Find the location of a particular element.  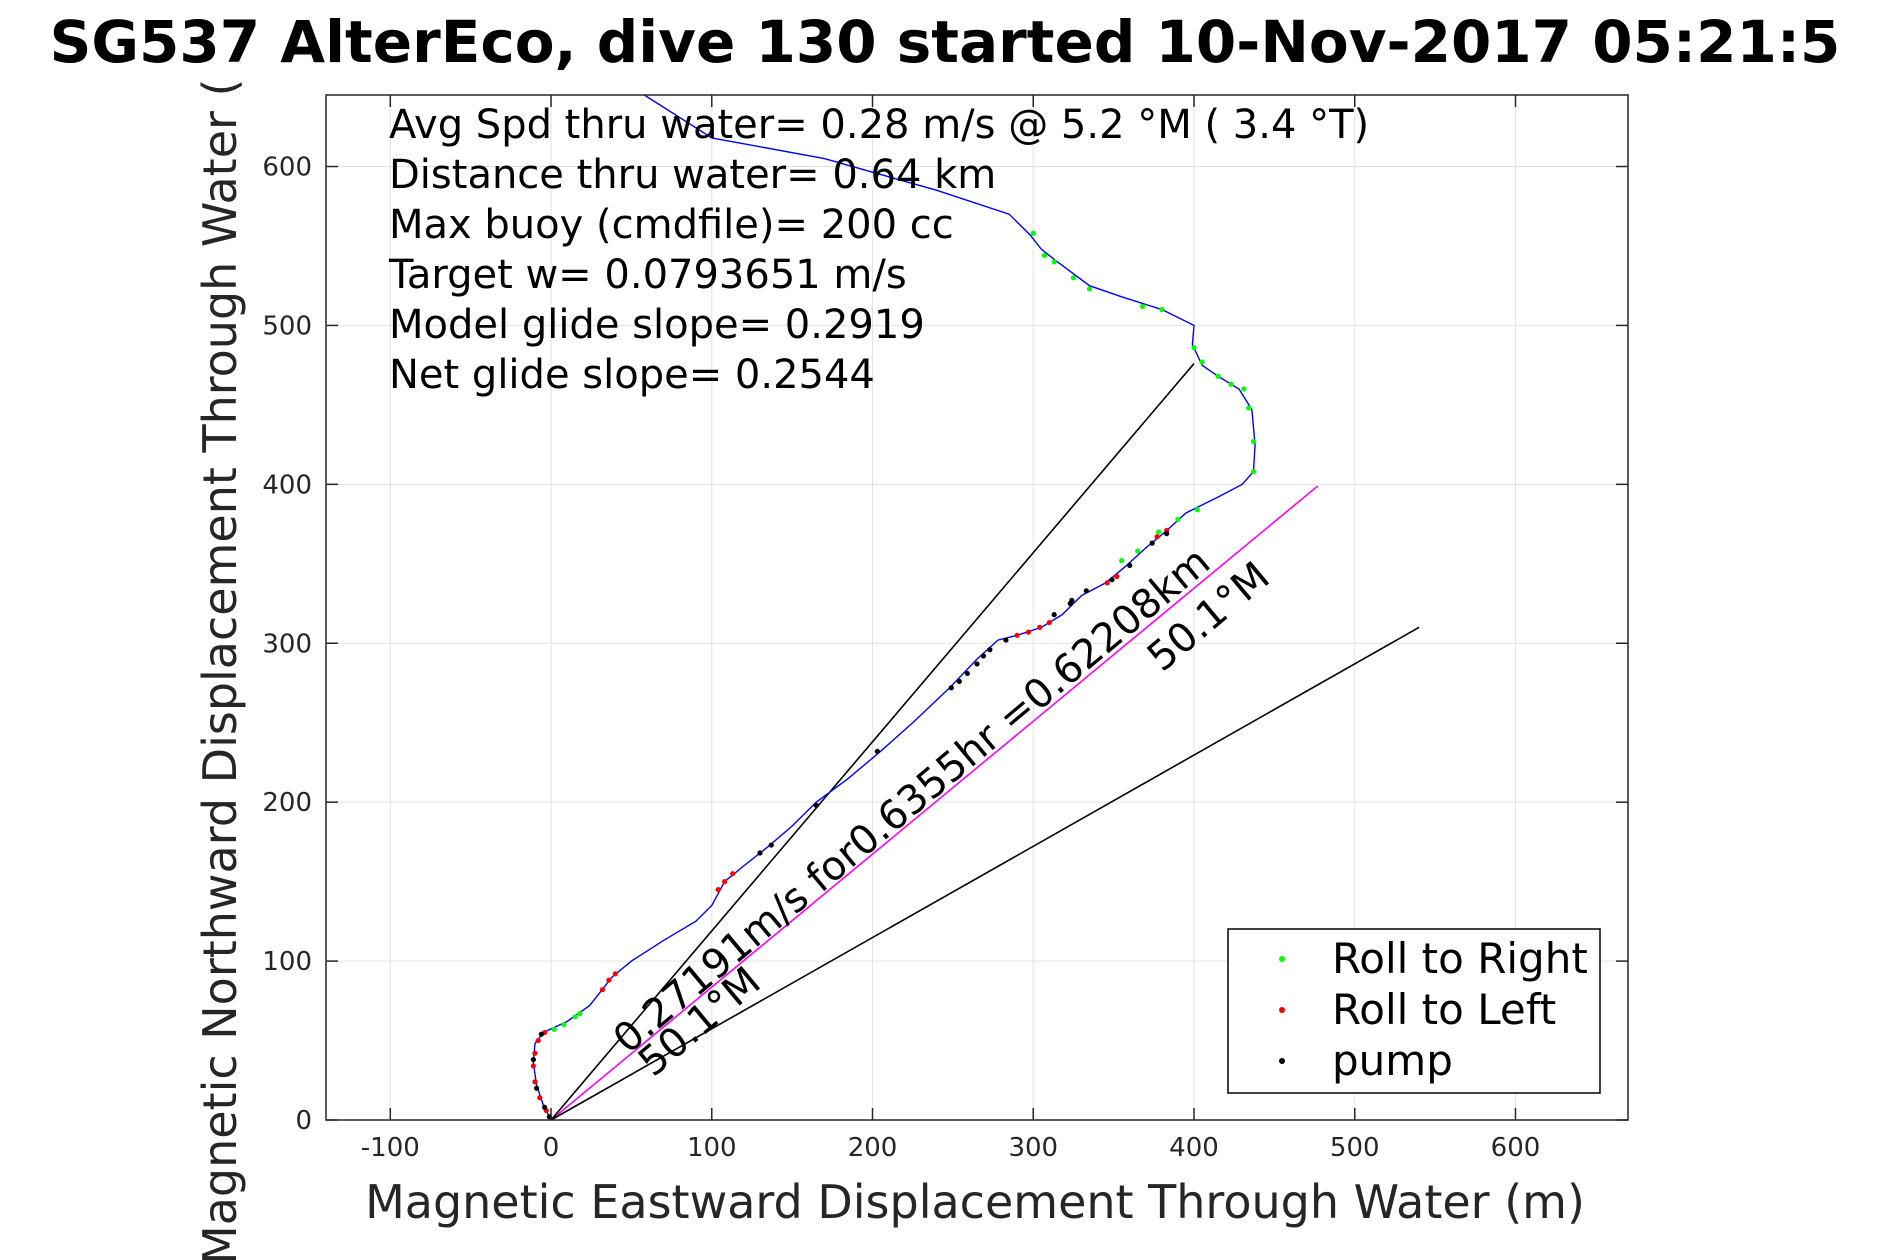

x-tick-label: 500 is located at coordinates (1355, 1148).